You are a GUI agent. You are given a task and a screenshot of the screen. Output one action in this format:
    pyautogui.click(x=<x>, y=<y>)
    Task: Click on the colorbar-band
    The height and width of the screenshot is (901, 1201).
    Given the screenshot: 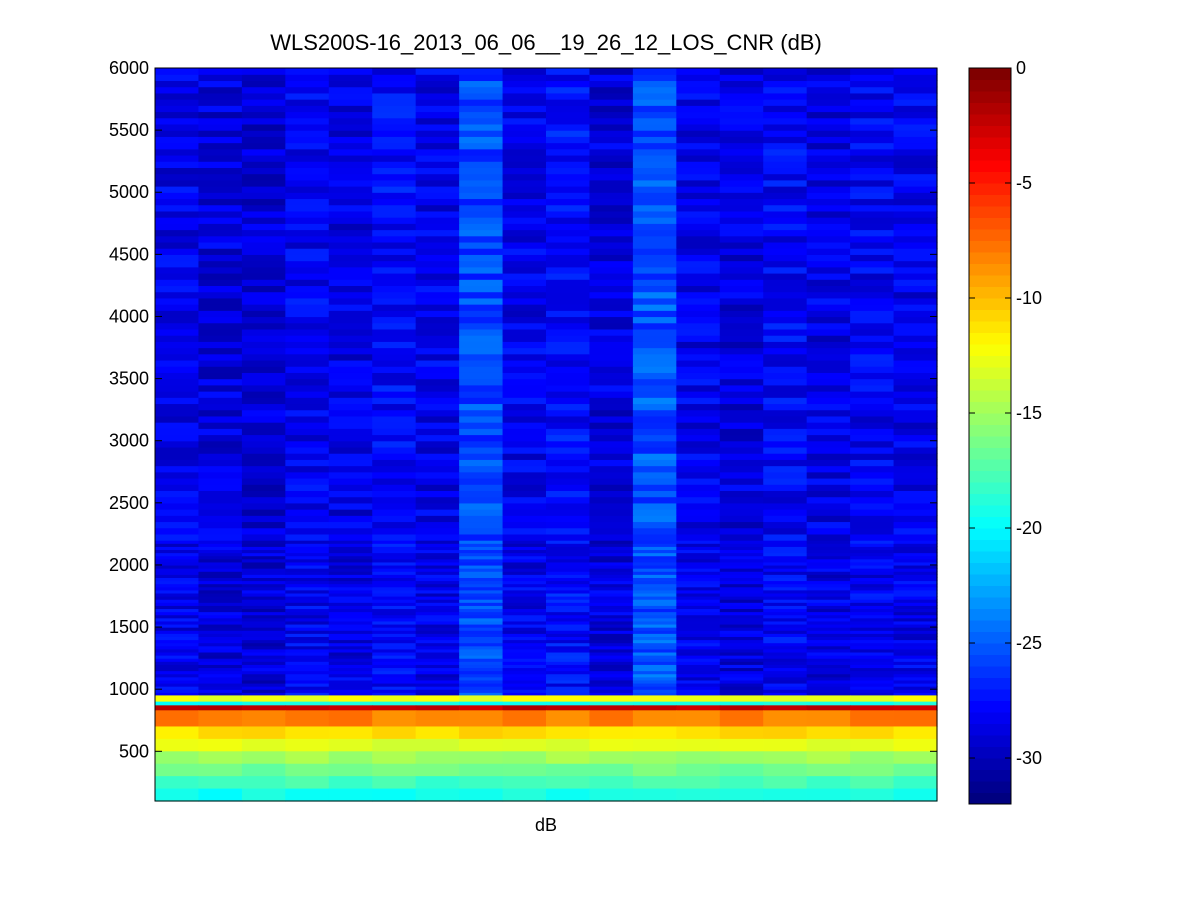 What is the action you would take?
    pyautogui.click(x=990, y=143)
    